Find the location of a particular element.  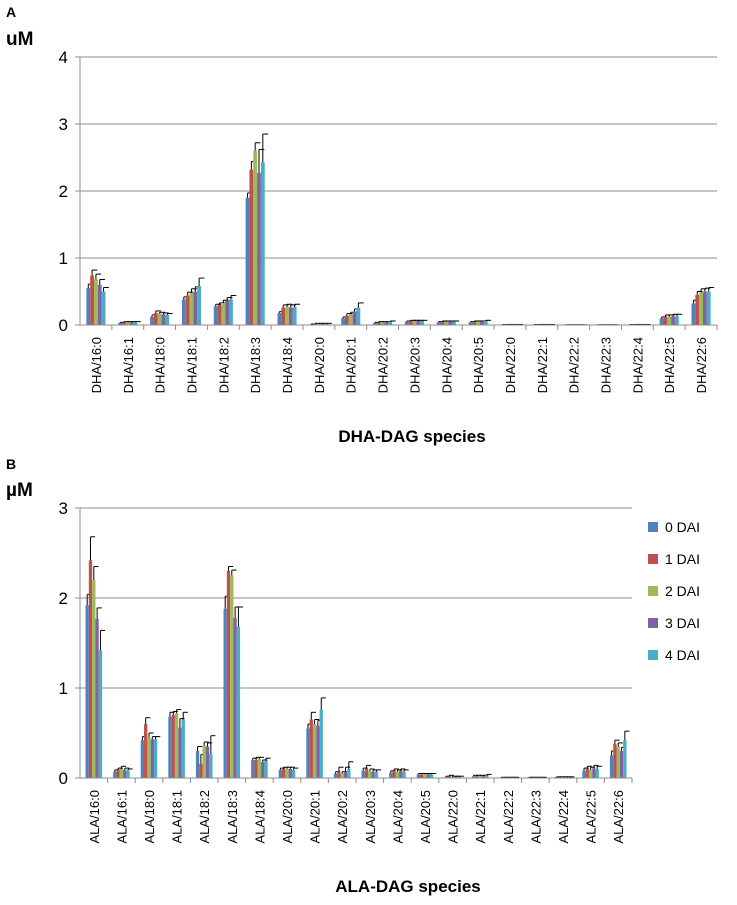

panel-a-x-tick-label: DHA/22:4 is located at coordinates (637, 365).